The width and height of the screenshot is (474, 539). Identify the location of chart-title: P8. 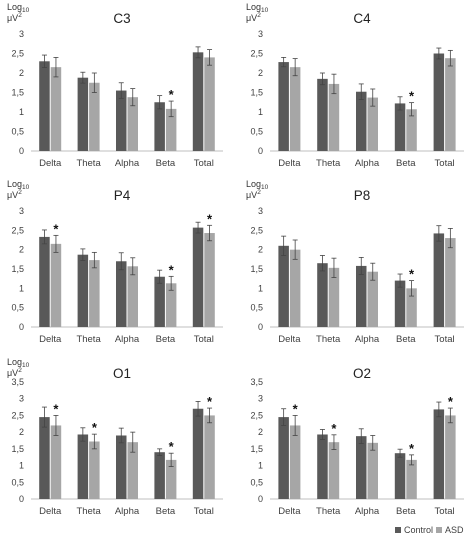
(362, 195).